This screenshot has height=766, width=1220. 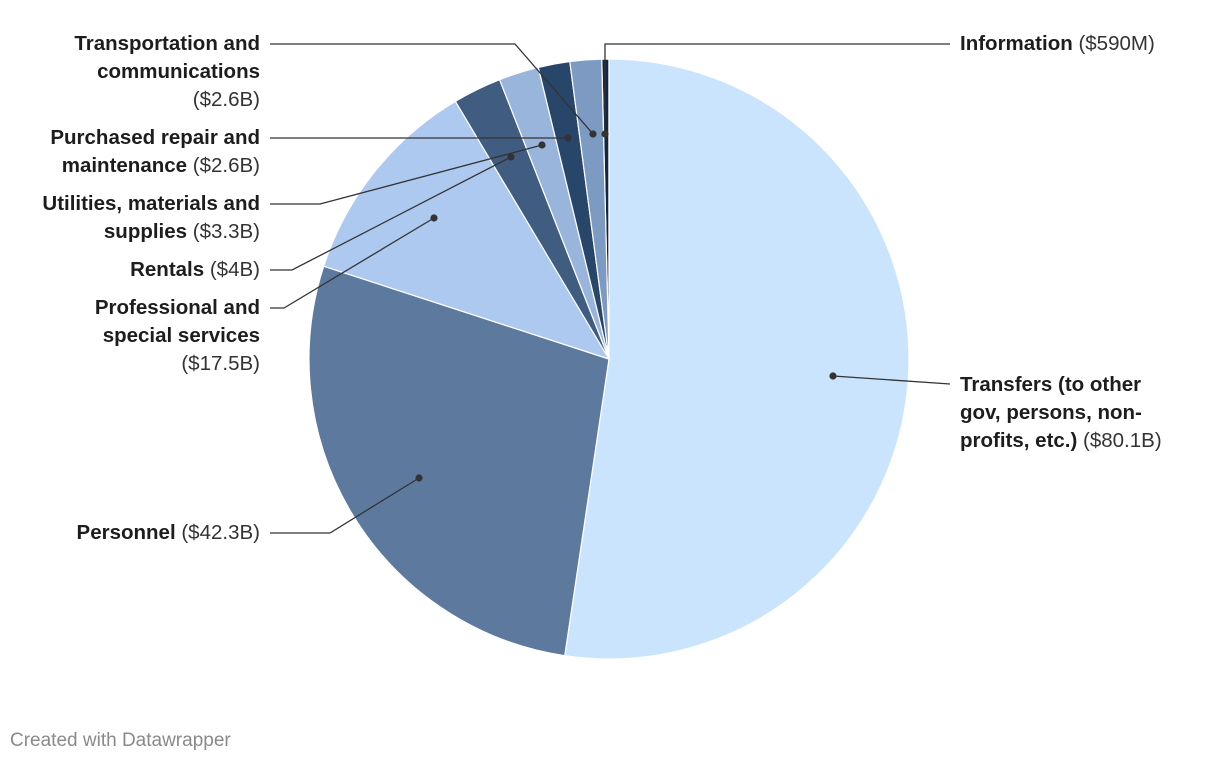 I want to click on leader-dot-professional, so click(x=434, y=218).